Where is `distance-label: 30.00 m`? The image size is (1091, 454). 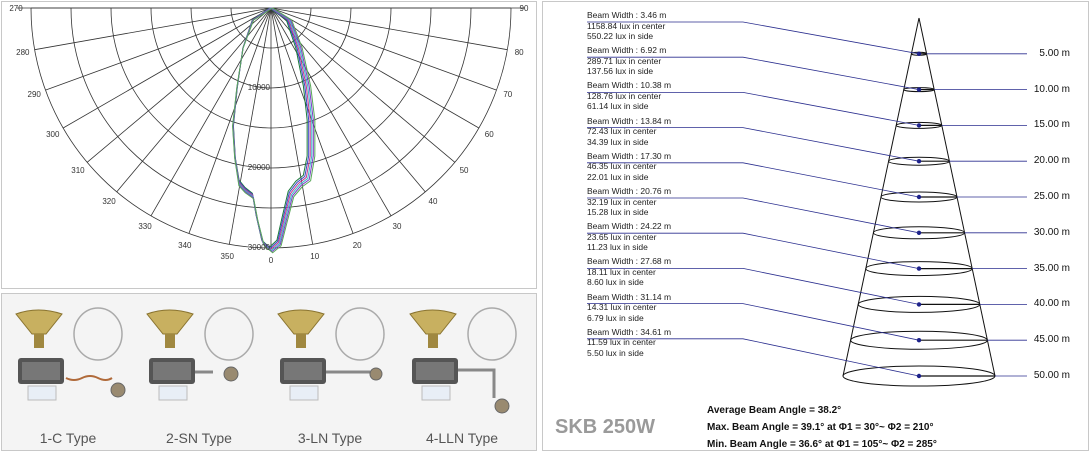
distance-label: 30.00 m is located at coordinates (1051, 232).